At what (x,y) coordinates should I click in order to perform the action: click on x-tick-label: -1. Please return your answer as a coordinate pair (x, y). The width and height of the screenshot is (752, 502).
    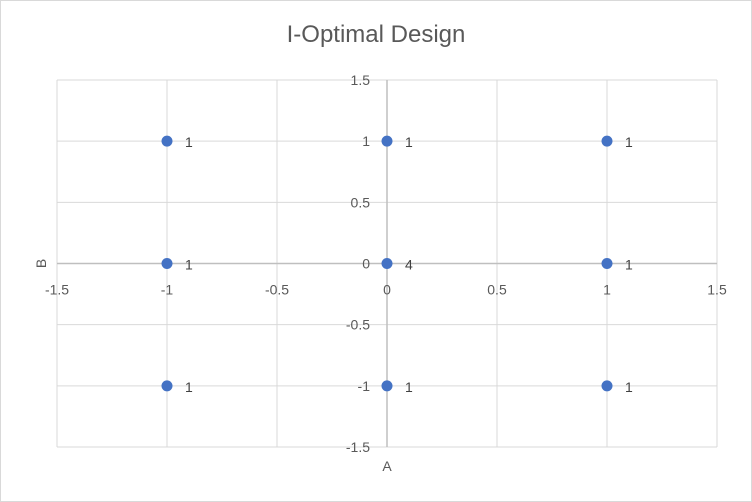
    Looking at the image, I should click on (167, 290).